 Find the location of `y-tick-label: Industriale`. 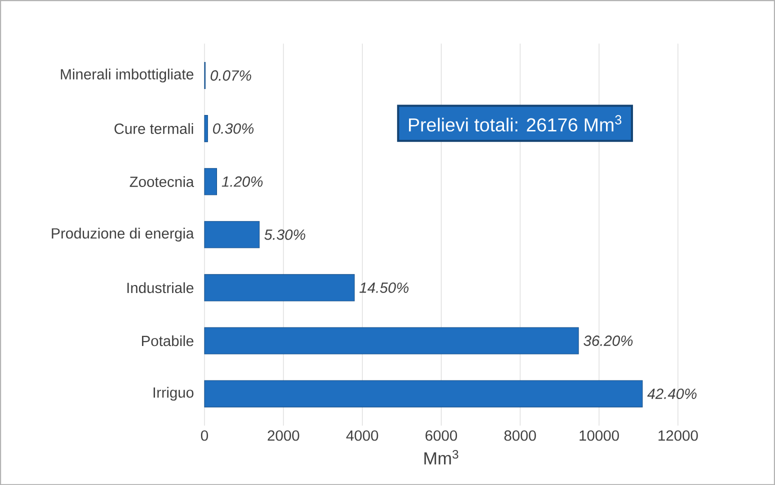

y-tick-label: Industriale is located at coordinates (160, 287).